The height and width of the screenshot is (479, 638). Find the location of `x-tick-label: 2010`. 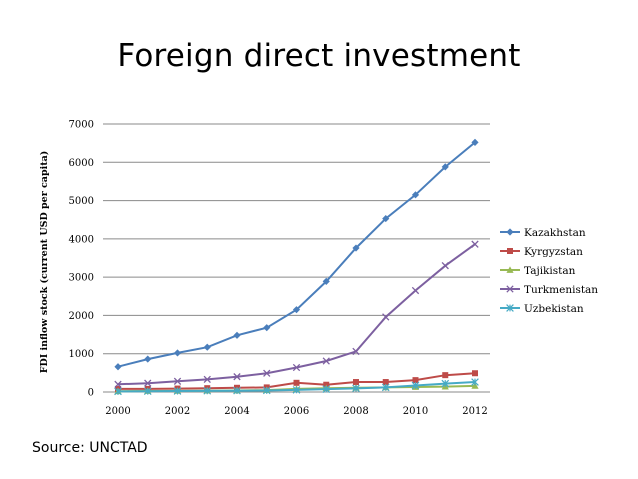

x-tick-label: 2010 is located at coordinates (415, 411).